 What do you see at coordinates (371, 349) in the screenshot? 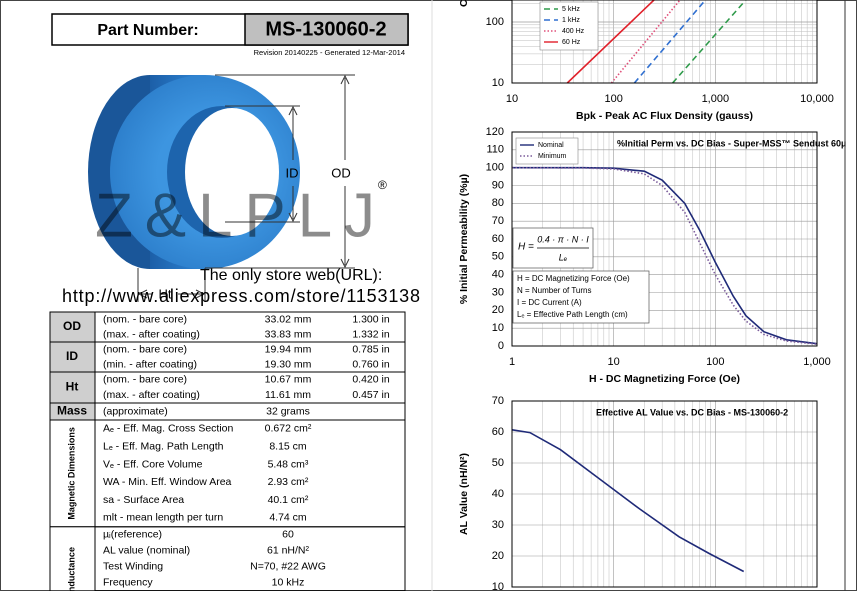
I see `row-value-inch: 0.785 in` at bounding box center [371, 349].